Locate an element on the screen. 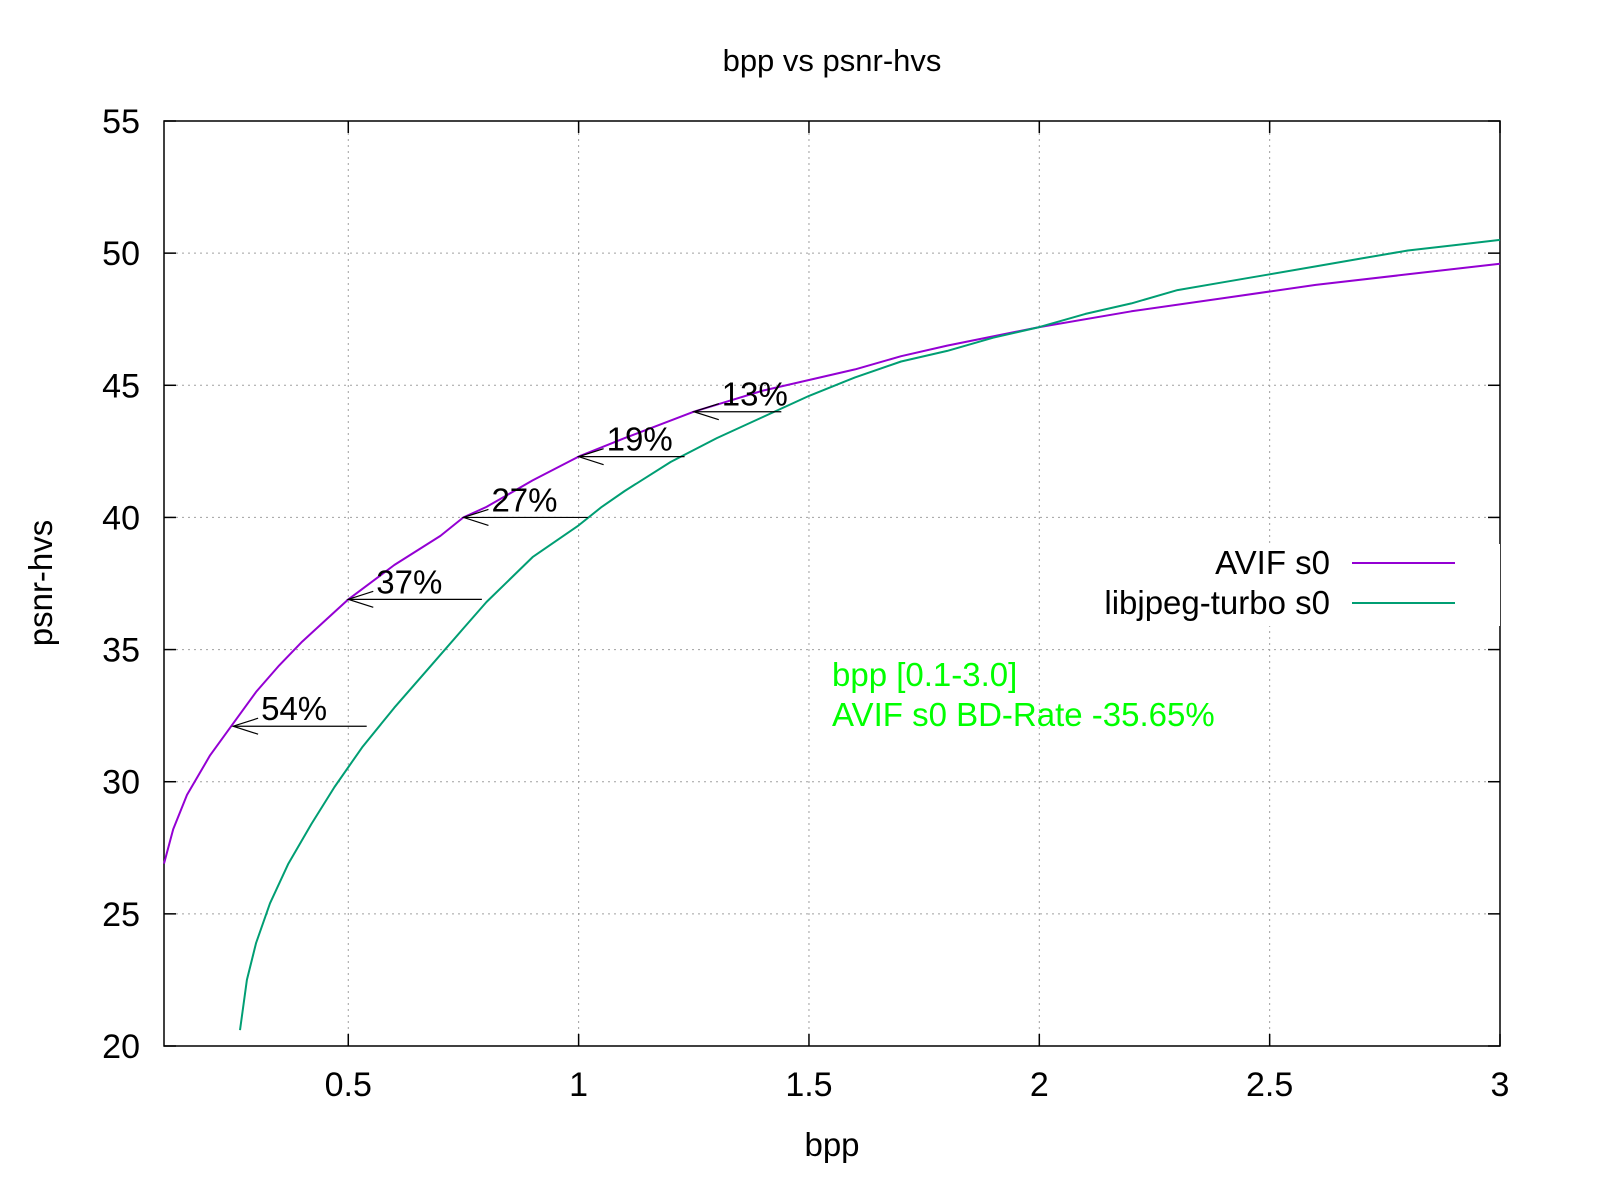 The width and height of the screenshot is (1600, 1200). y-tick-label: 40 is located at coordinates (121, 518).